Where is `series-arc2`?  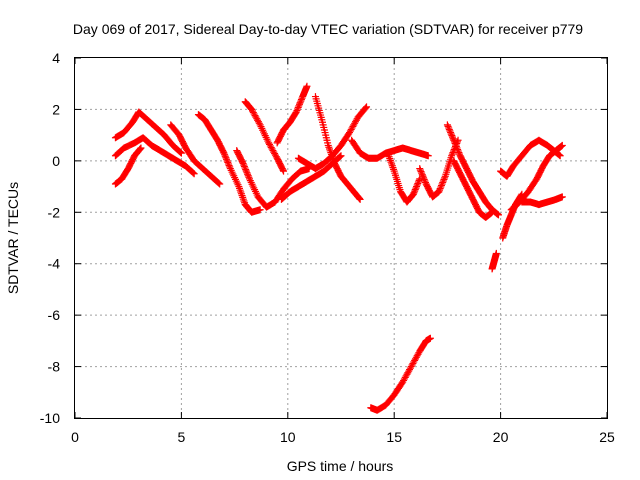 series-arc2 is located at coordinates (154, 156).